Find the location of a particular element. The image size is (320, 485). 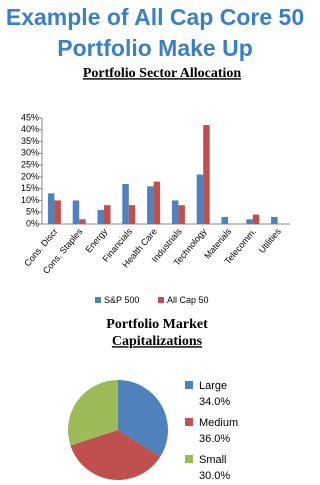

y-tick-label: 30% is located at coordinates (30, 153).